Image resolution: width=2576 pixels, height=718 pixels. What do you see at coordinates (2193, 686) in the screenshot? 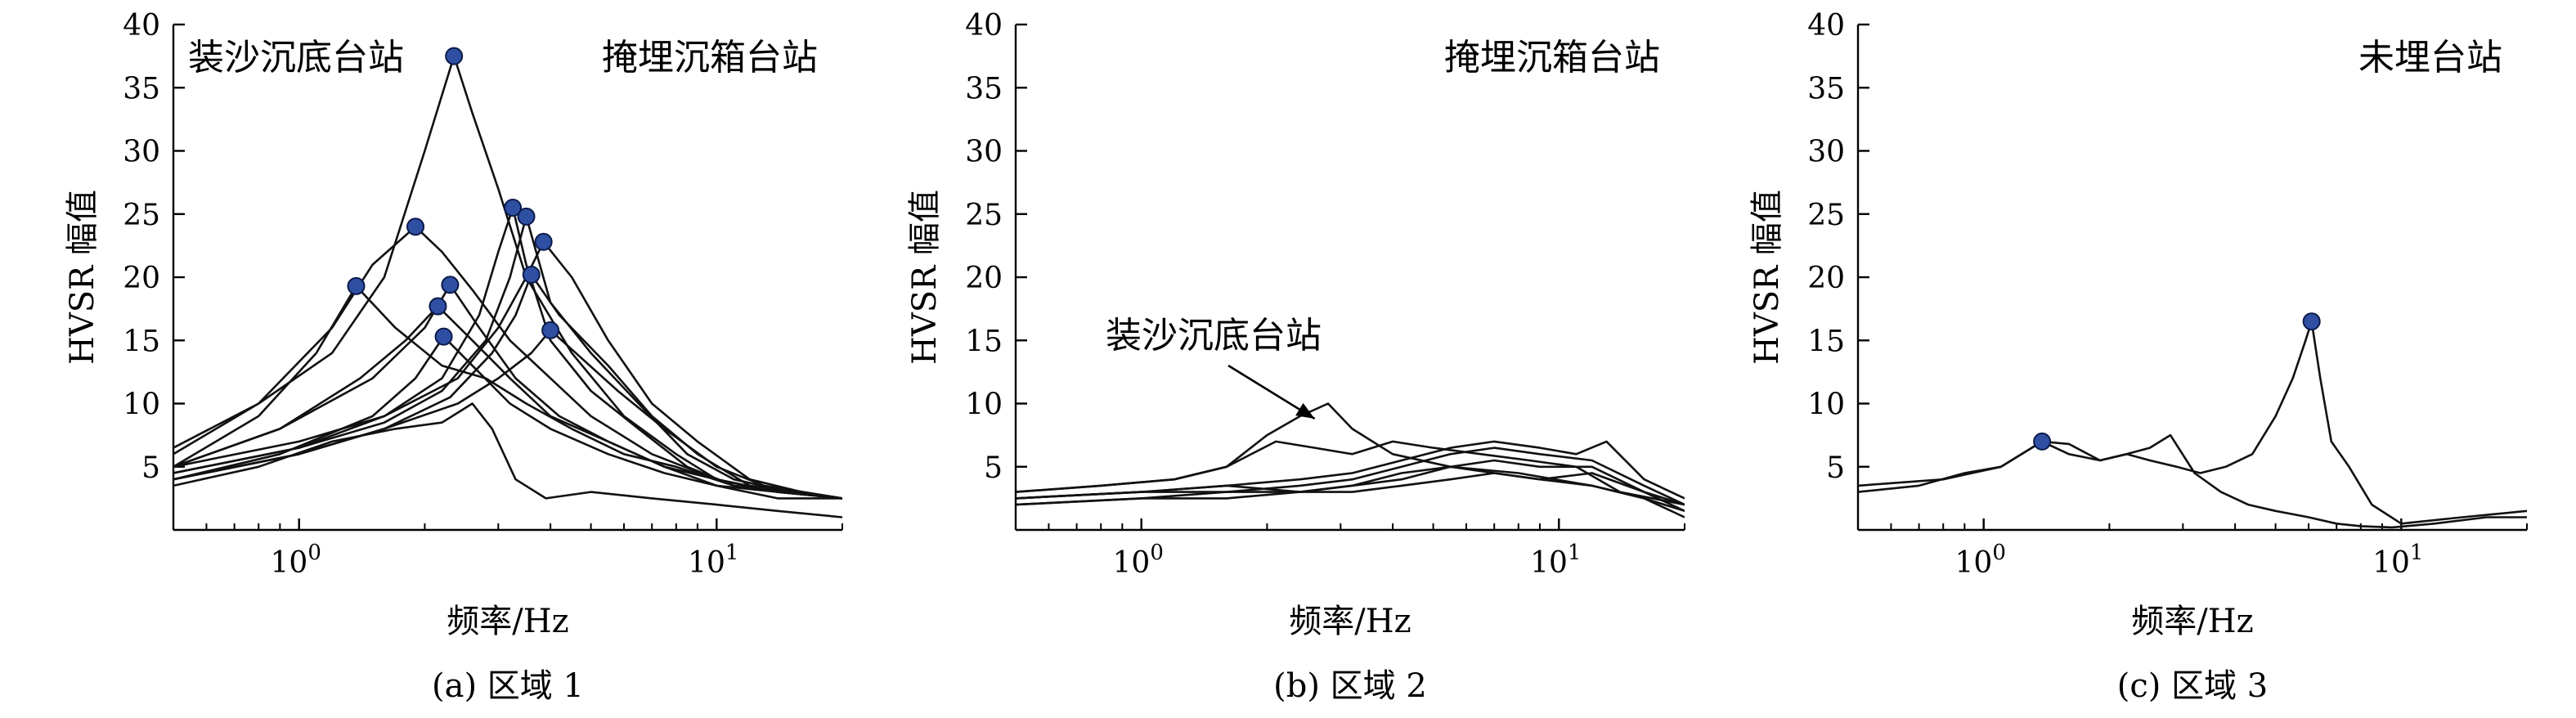
I see `panel-caption: (c) 区域 3` at bounding box center [2193, 686].